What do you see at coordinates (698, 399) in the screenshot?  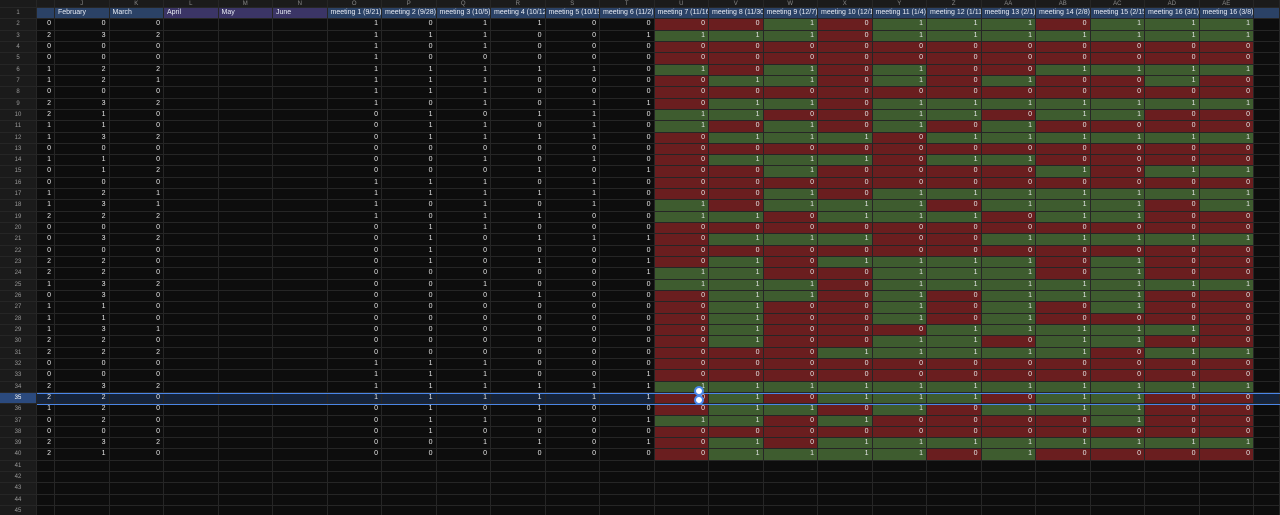 I see `selection-handle` at bounding box center [698, 399].